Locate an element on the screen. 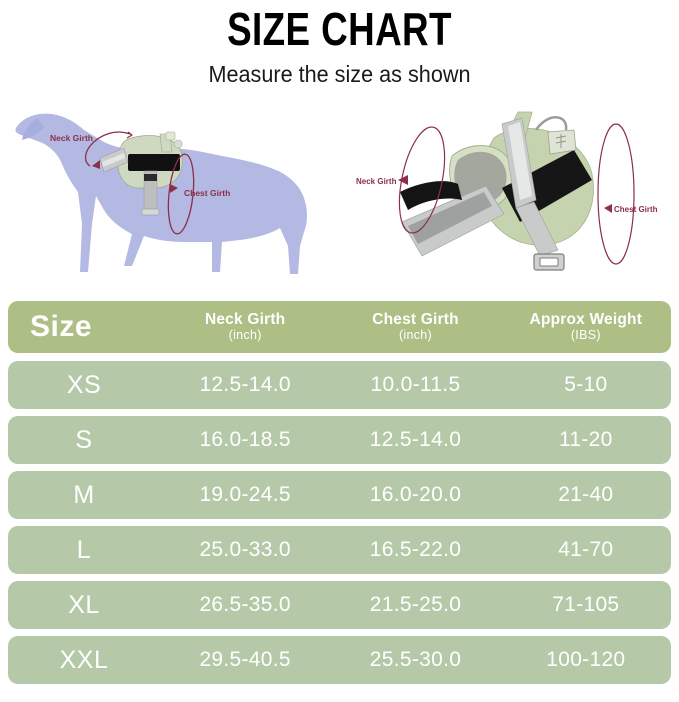 This screenshot has height=702, width=679. cell-size: XS is located at coordinates (84, 384).